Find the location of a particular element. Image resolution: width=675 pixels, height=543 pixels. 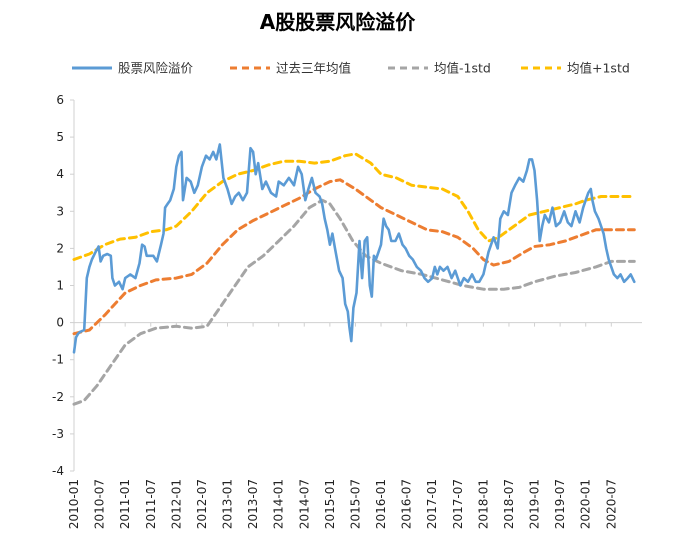

legend-label-0: 股票风险溢价 is located at coordinates (156, 68).